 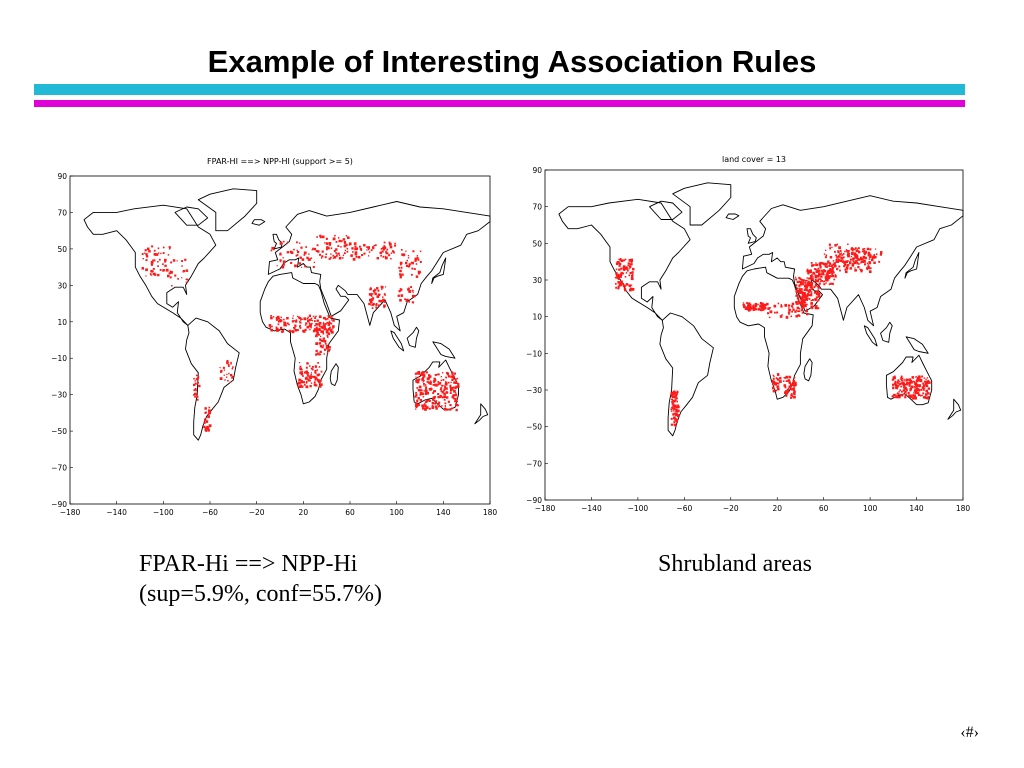 What do you see at coordinates (870, 336) in the screenshot?
I see `coastline-sumatra` at bounding box center [870, 336].